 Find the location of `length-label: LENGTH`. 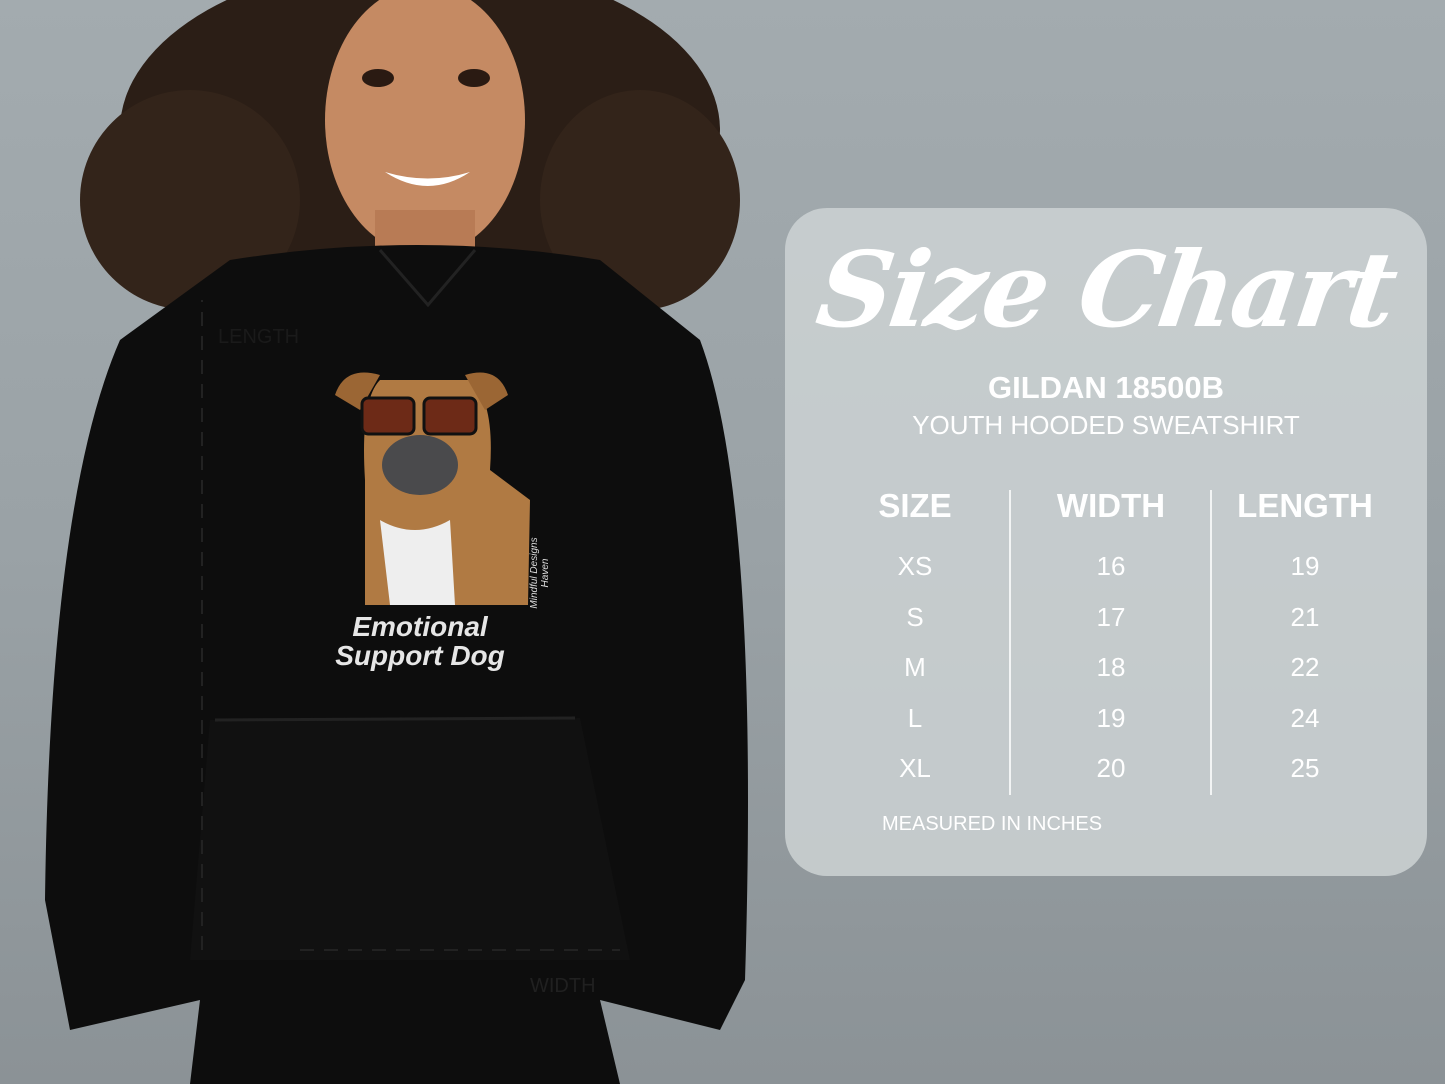

length-label: LENGTH is located at coordinates (259, 337).